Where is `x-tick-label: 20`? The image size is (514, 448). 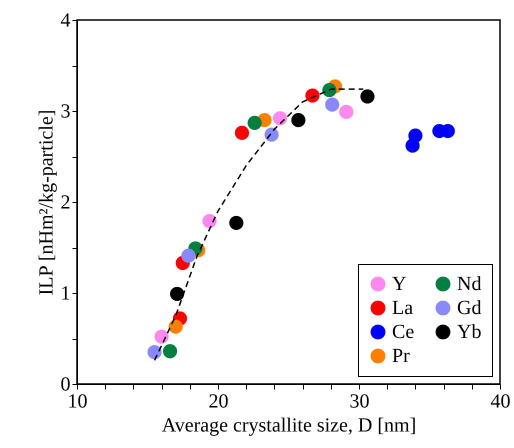 x-tick-label: 20 is located at coordinates (218, 401).